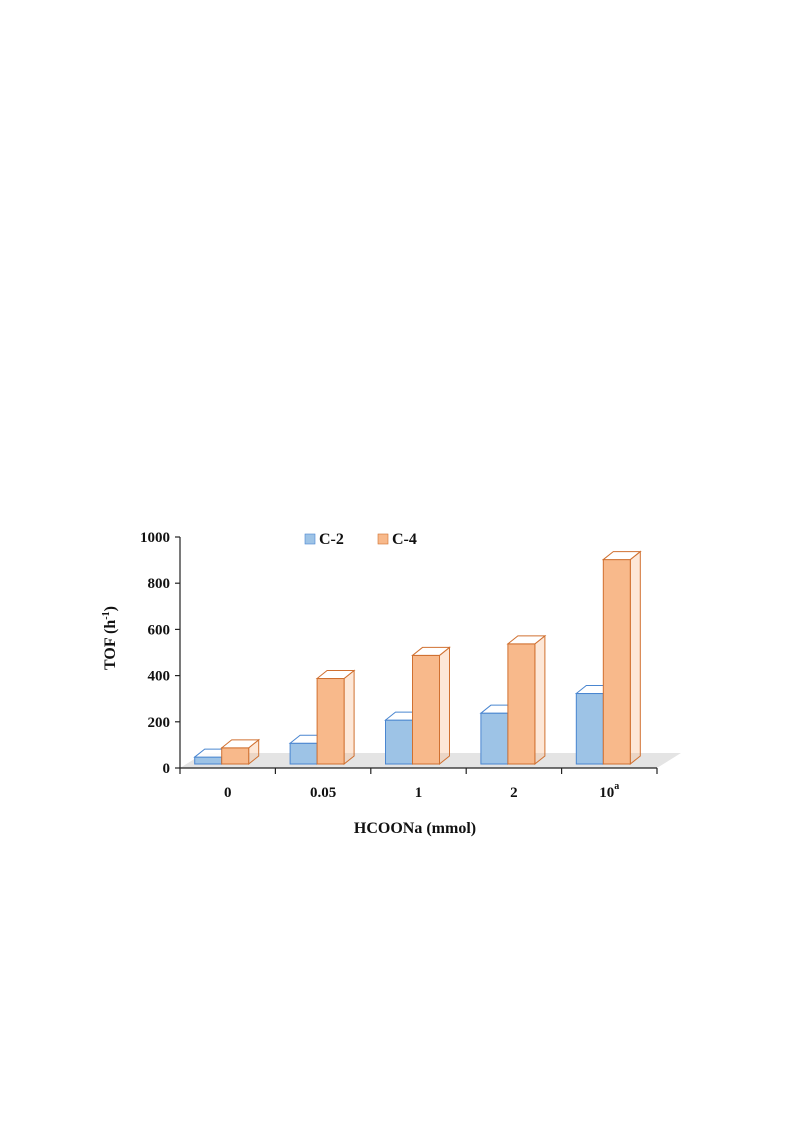  I want to click on y-axis-title: TOF (h-1), so click(110, 638).